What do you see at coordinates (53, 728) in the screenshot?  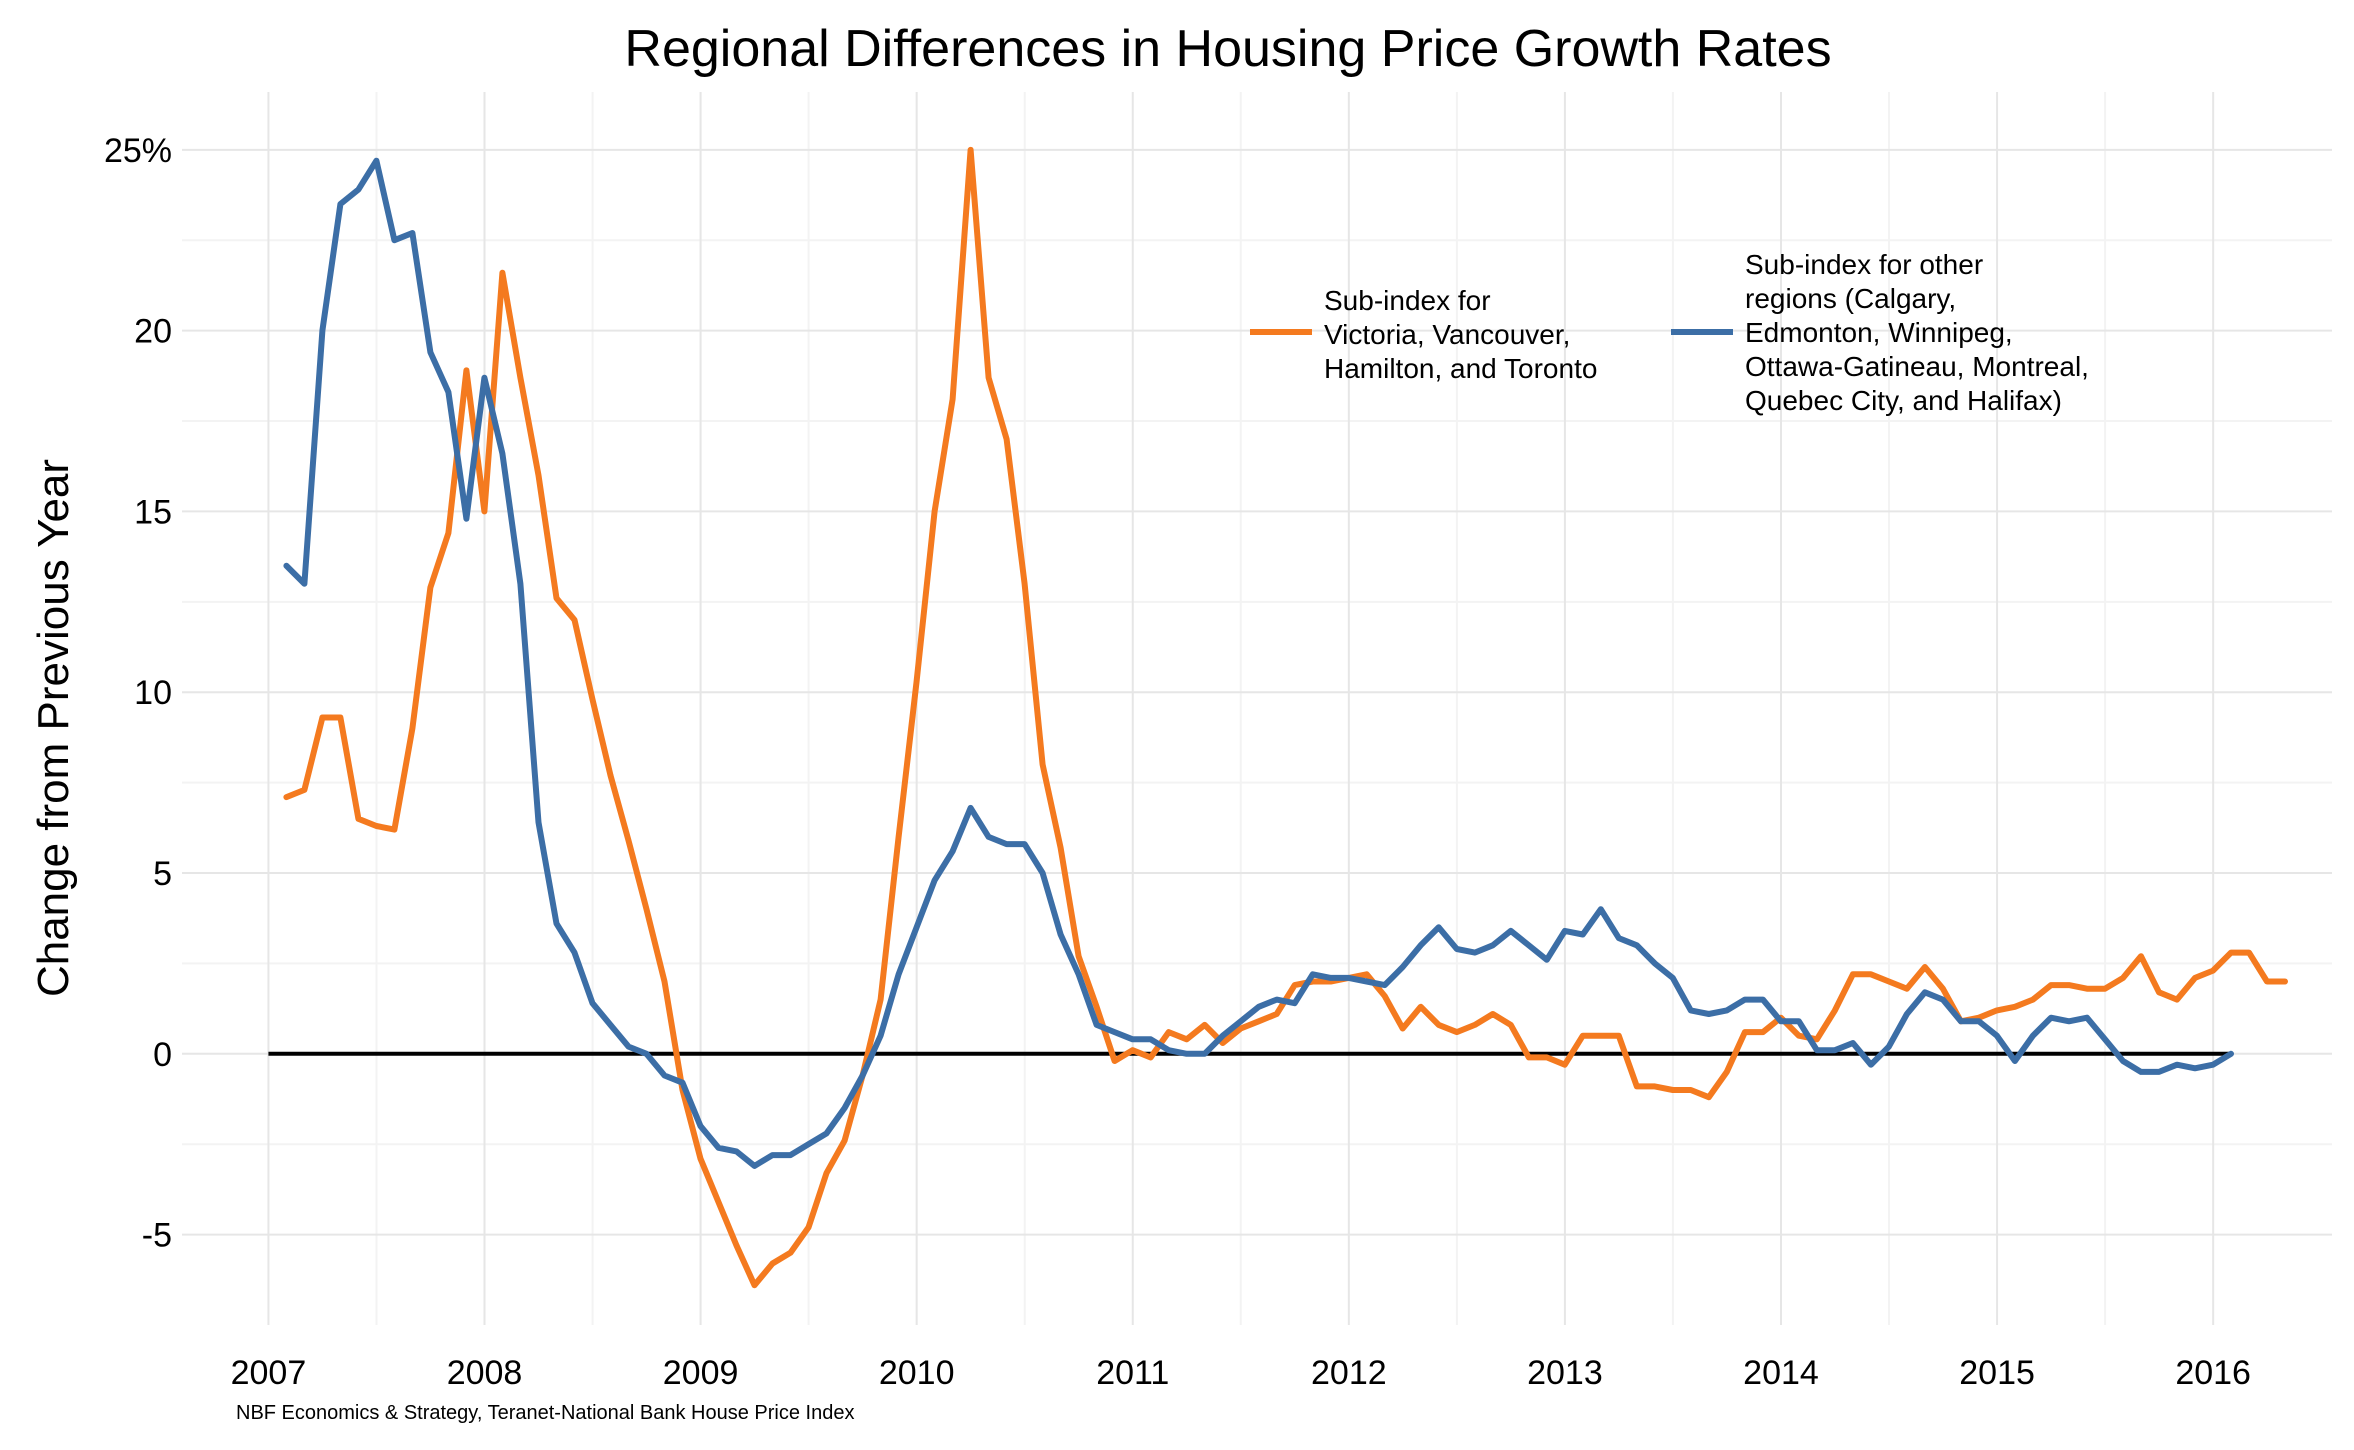 I see `y-axis-label: Change from Previous Year` at bounding box center [53, 728].